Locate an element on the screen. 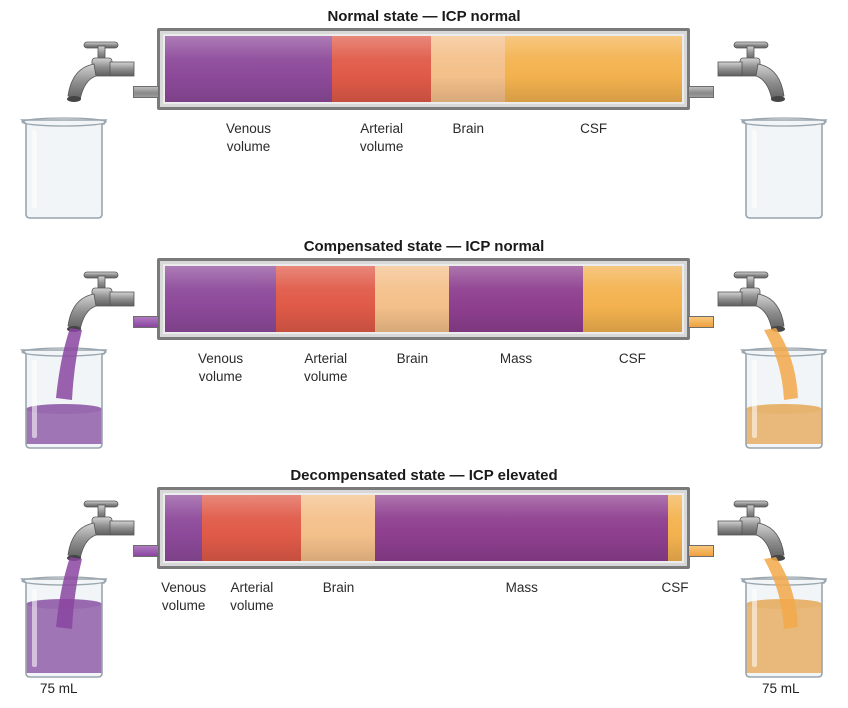 Image resolution: width=848 pixels, height=708 pixels. panel-title: Decompensated state — ICP elevated is located at coordinates (424, 475).